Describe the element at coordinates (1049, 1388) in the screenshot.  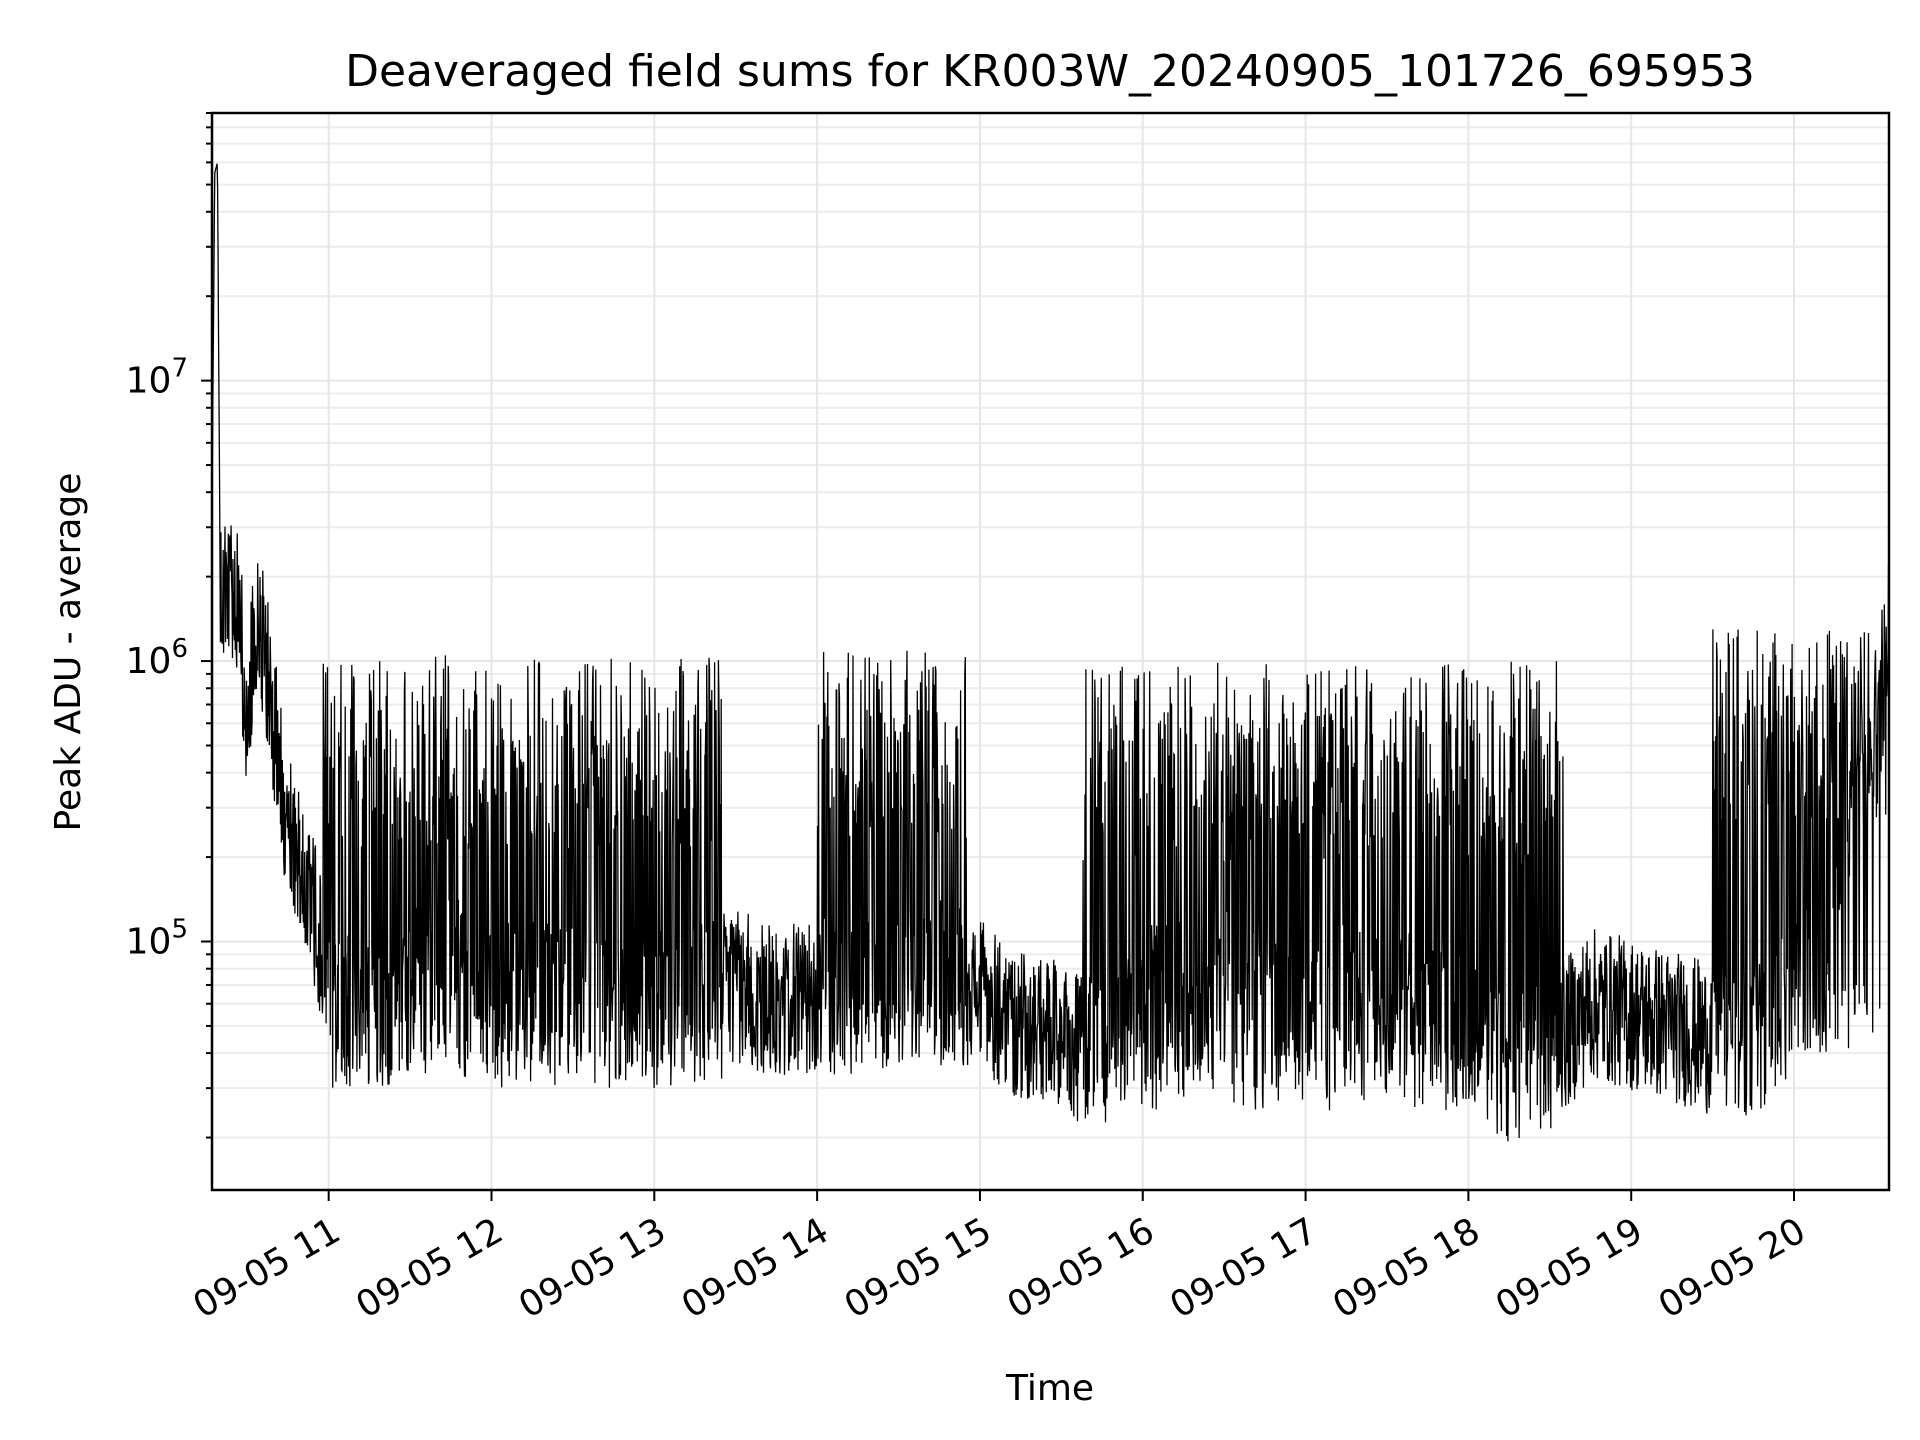
I see `x-axis-label: Time` at that location.